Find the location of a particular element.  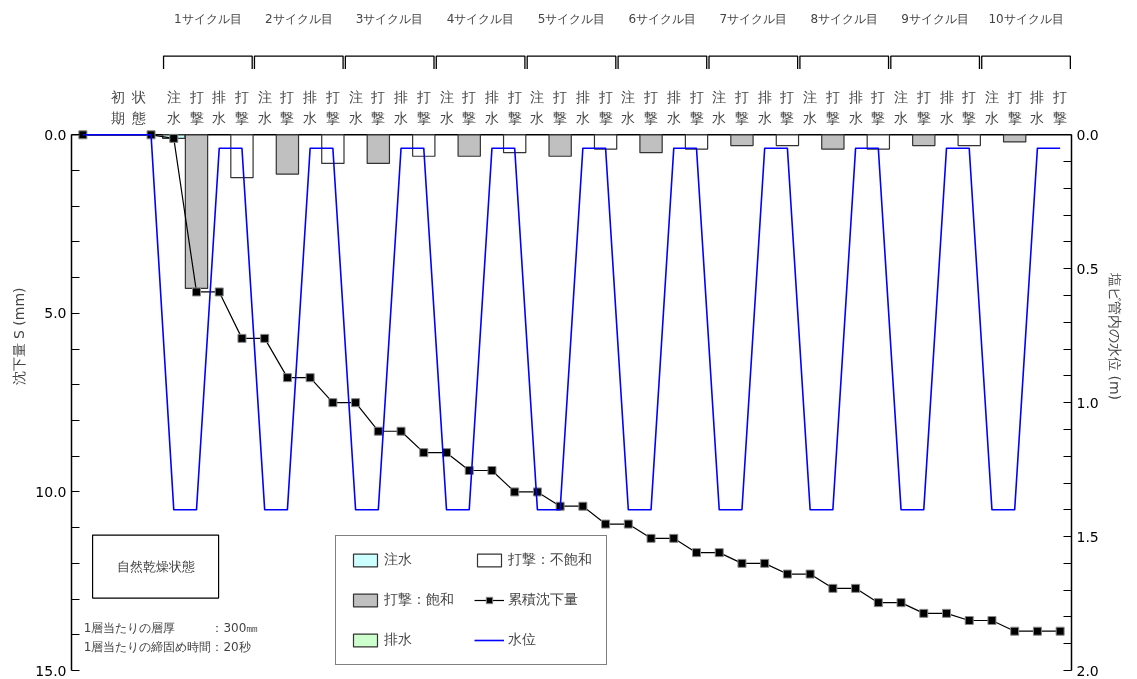

text: 6サイクル目 is located at coordinates (662, 18).